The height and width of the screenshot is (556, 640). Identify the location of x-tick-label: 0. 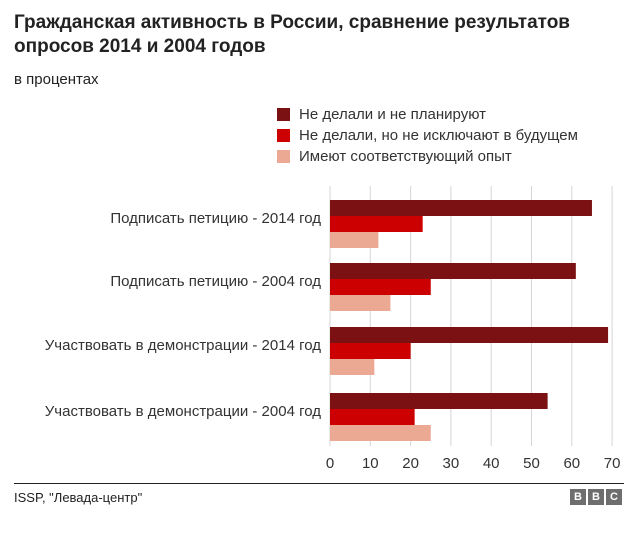
(330, 463).